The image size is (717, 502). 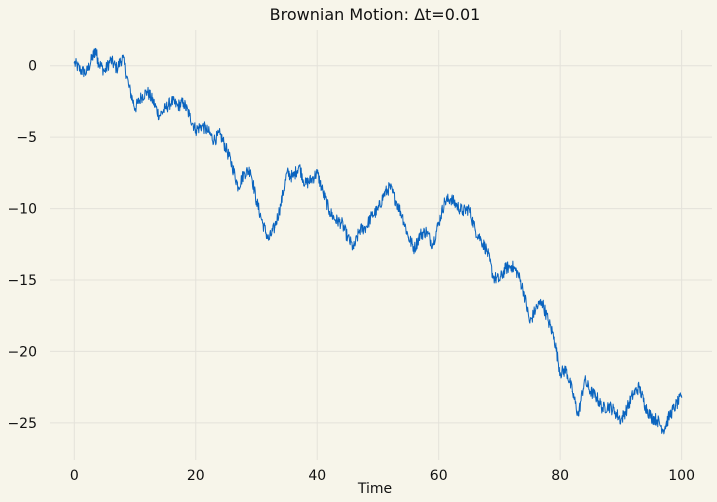 What do you see at coordinates (26, 138) in the screenshot?
I see `y-tick-label: −5` at bounding box center [26, 138].